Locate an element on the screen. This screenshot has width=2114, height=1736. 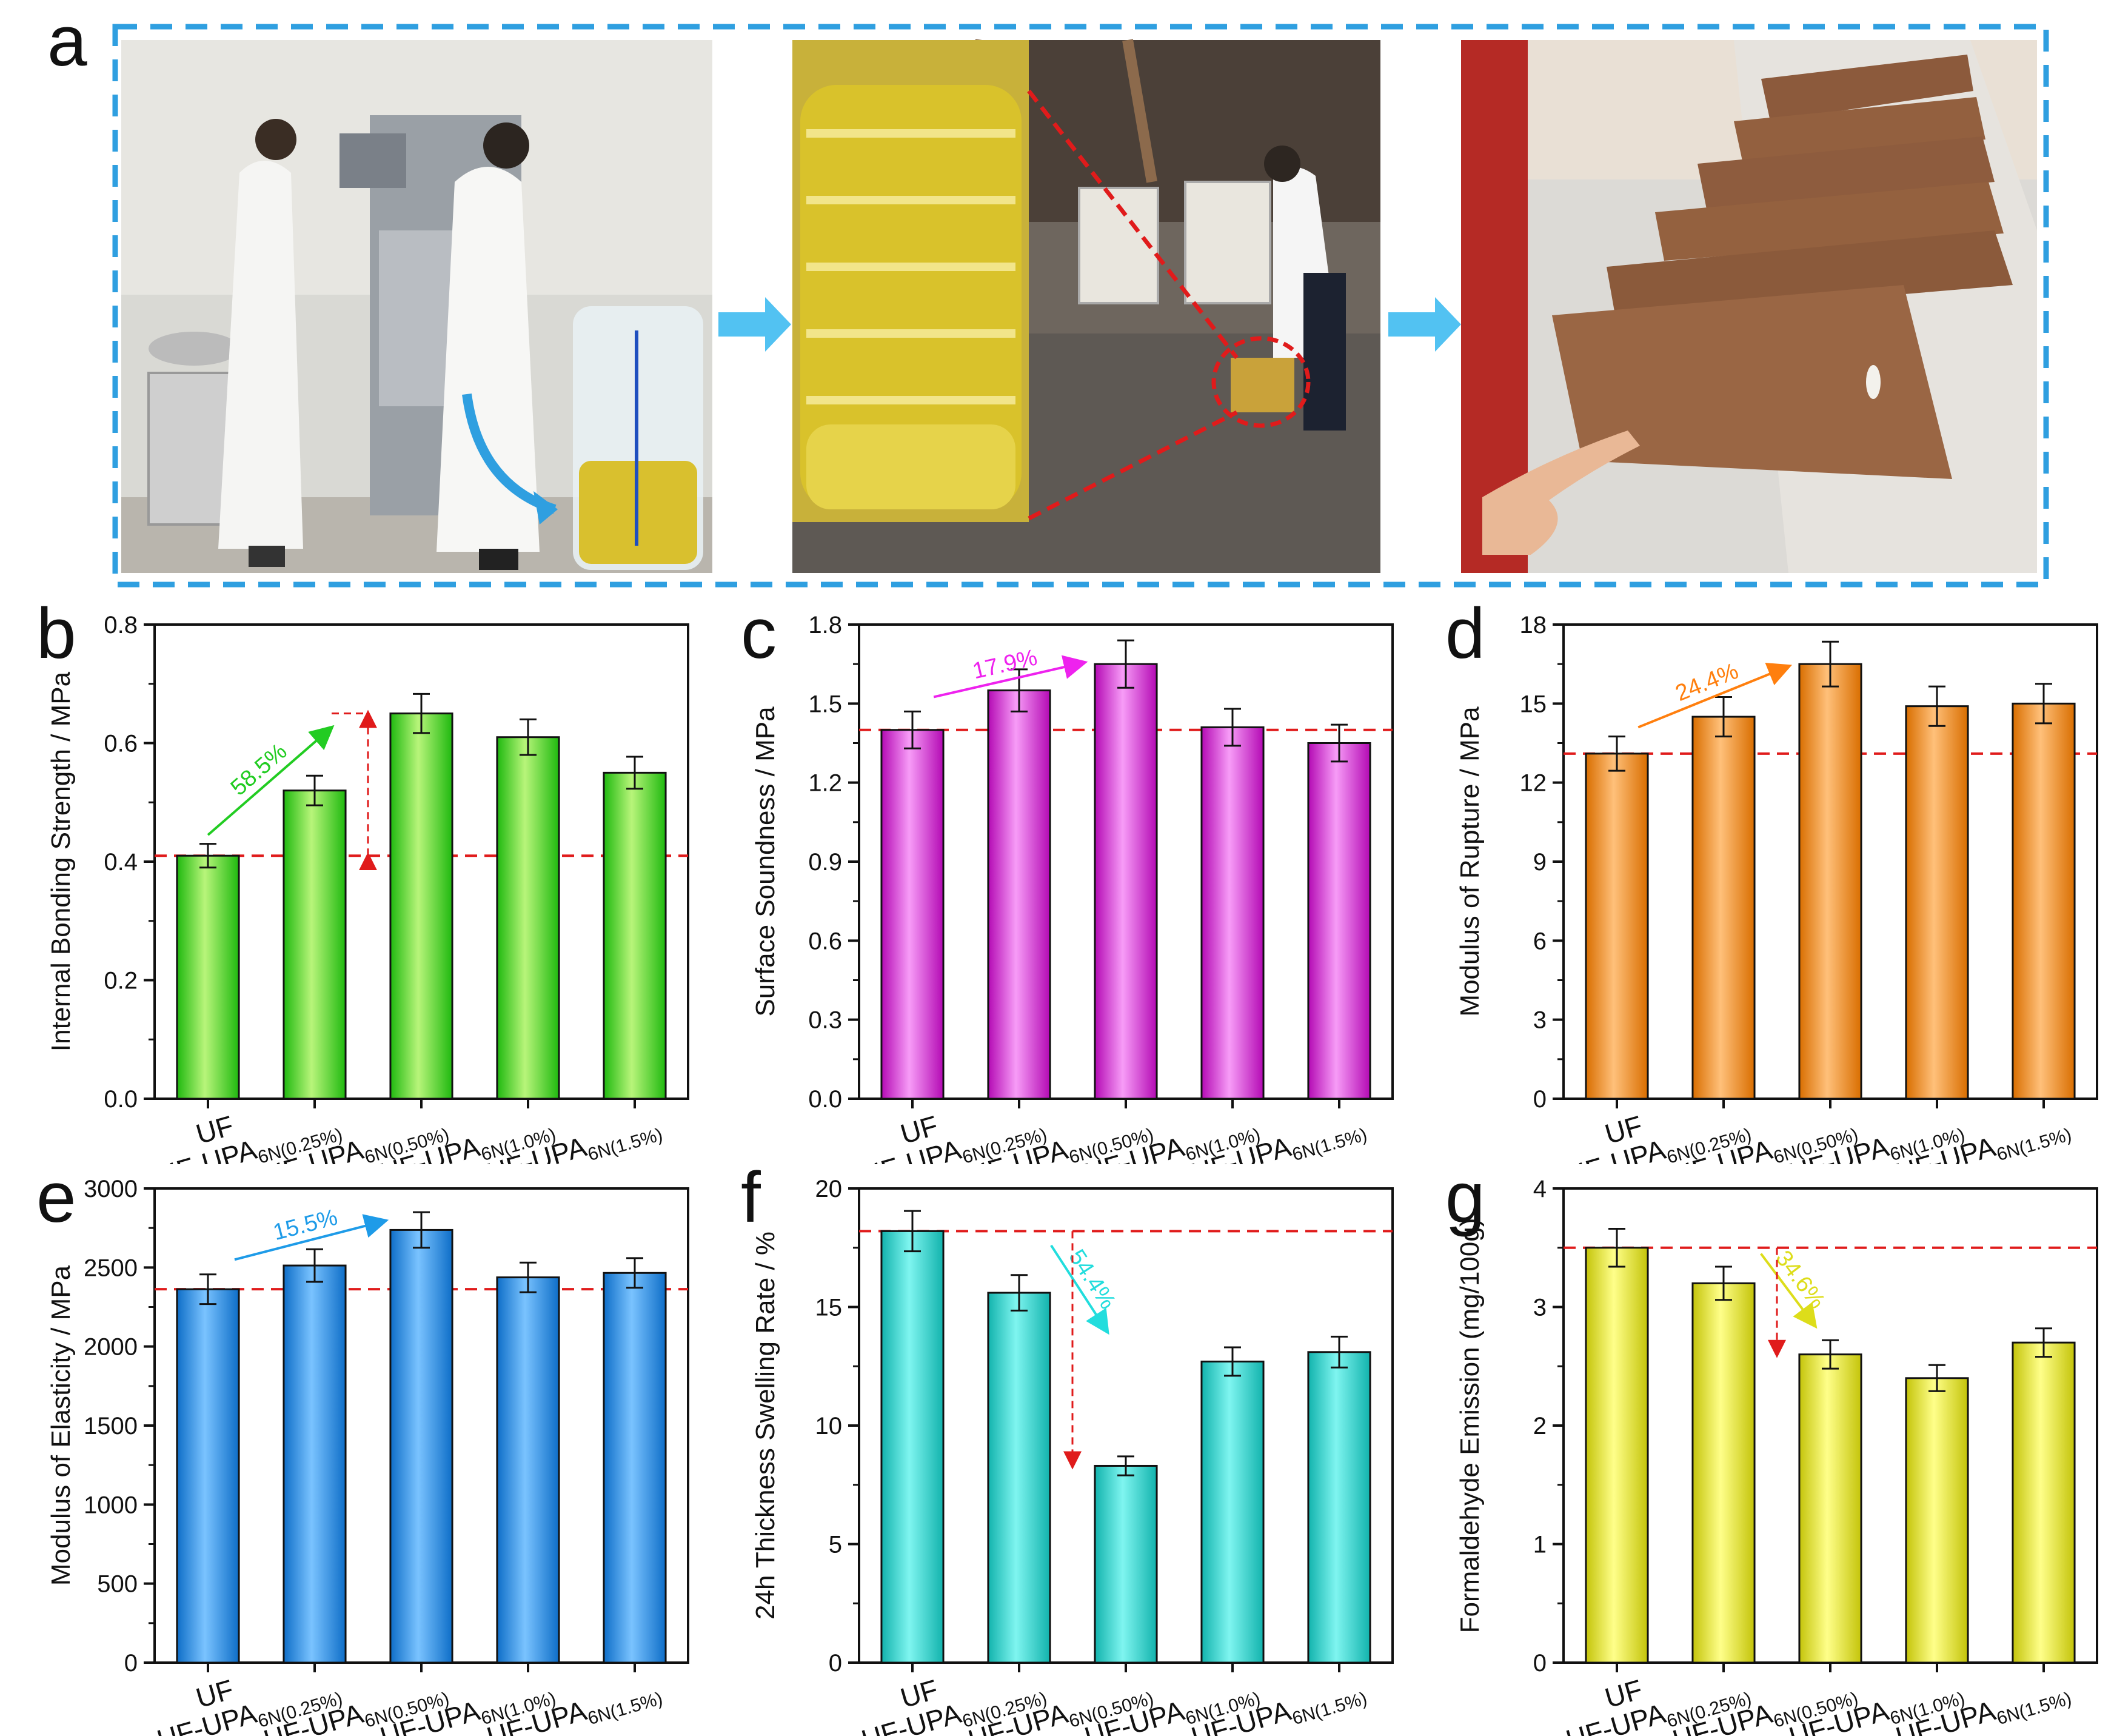
y-tick-label: 1 is located at coordinates (1540, 1545).